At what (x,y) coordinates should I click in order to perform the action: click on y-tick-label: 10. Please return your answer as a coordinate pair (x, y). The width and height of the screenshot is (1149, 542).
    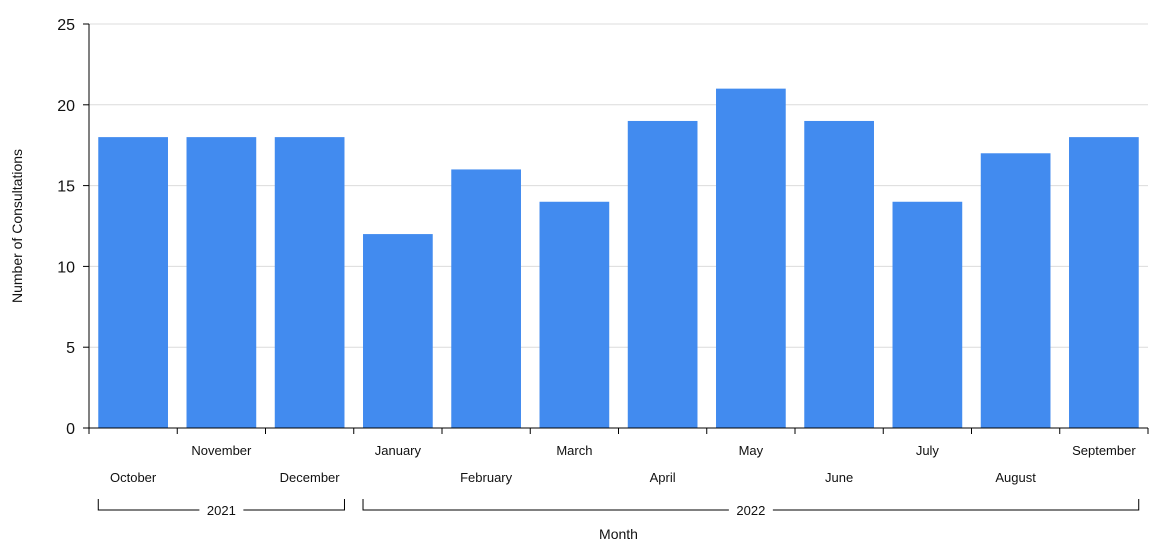
    Looking at the image, I should click on (66, 267).